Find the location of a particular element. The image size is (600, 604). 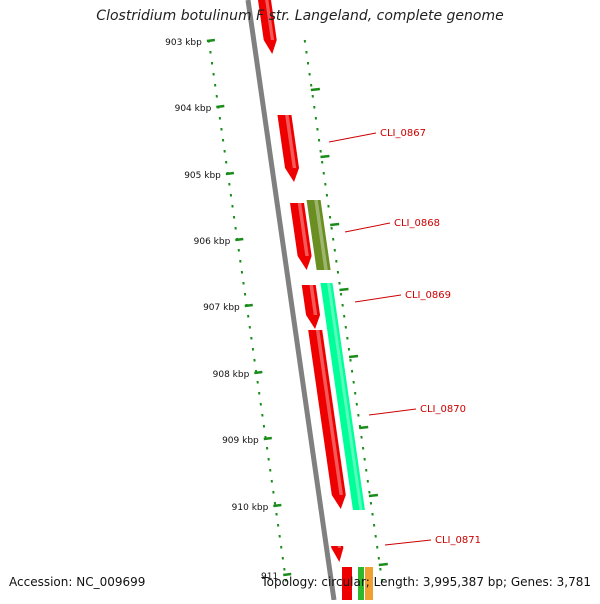

gene-feature-arrow-shine is located at coordinates (339, 547).